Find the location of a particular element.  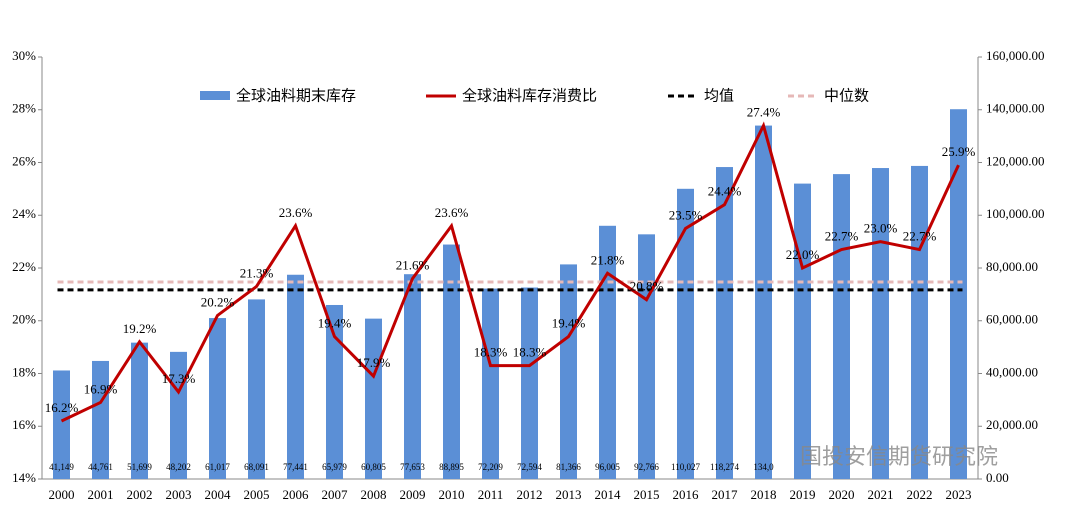

x-tick-label: 2009 is located at coordinates (413, 494).